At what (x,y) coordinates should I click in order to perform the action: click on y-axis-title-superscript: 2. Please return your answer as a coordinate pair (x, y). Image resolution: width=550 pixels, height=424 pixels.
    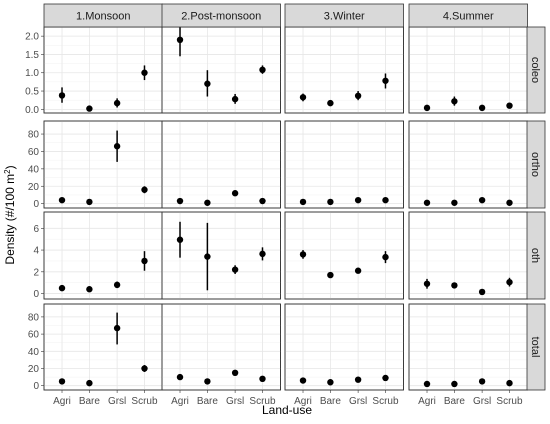
    Looking at the image, I should click on (7, 171).